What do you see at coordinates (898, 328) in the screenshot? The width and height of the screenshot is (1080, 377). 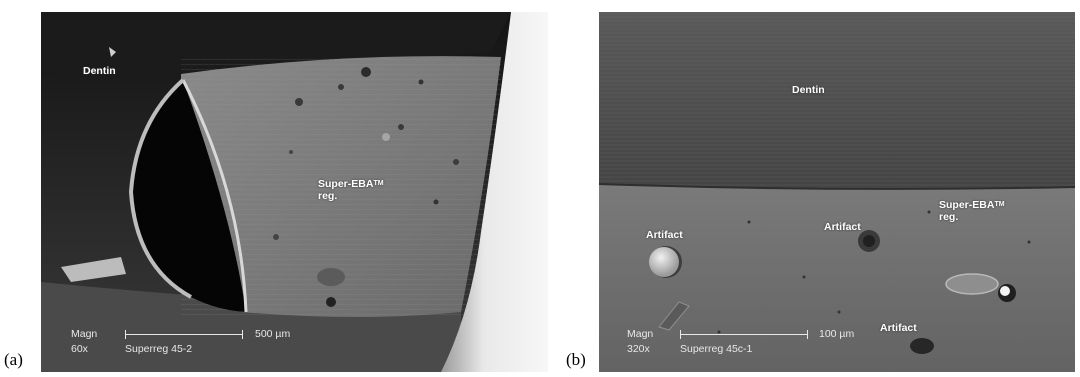 I see `artifact-label-3: Artifact` at bounding box center [898, 328].